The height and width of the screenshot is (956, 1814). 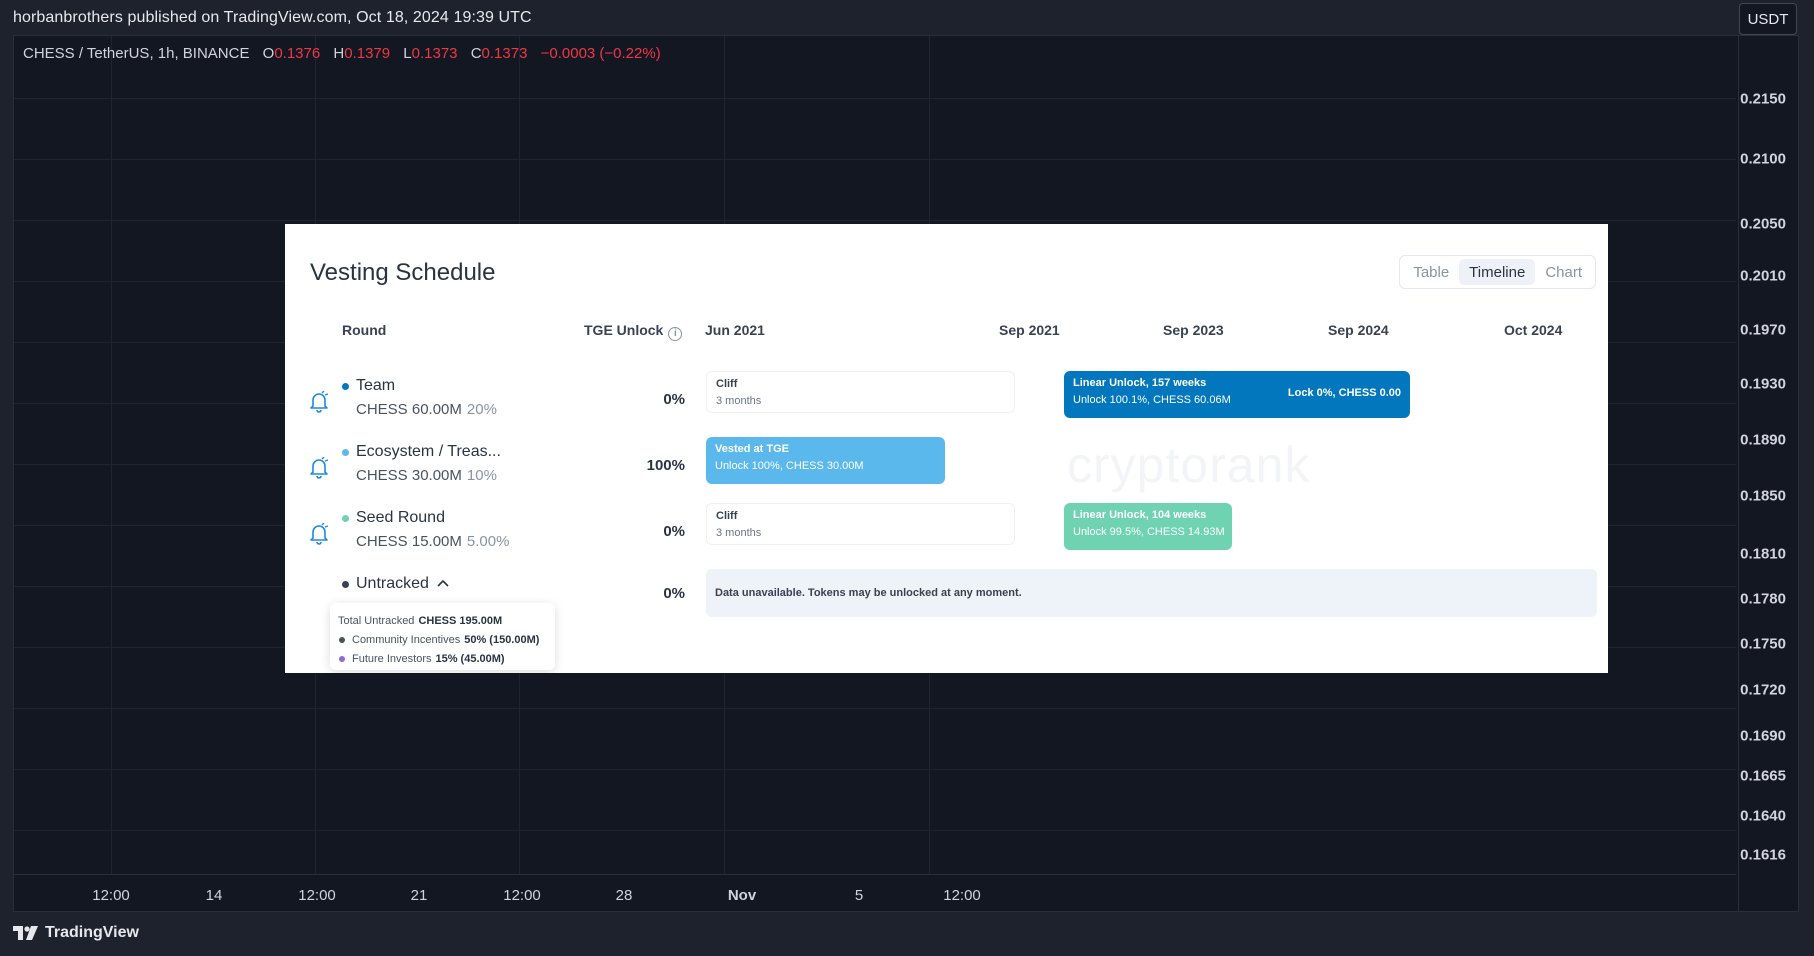 What do you see at coordinates (1763, 159) in the screenshot?
I see `price-tick: 0.2100` at bounding box center [1763, 159].